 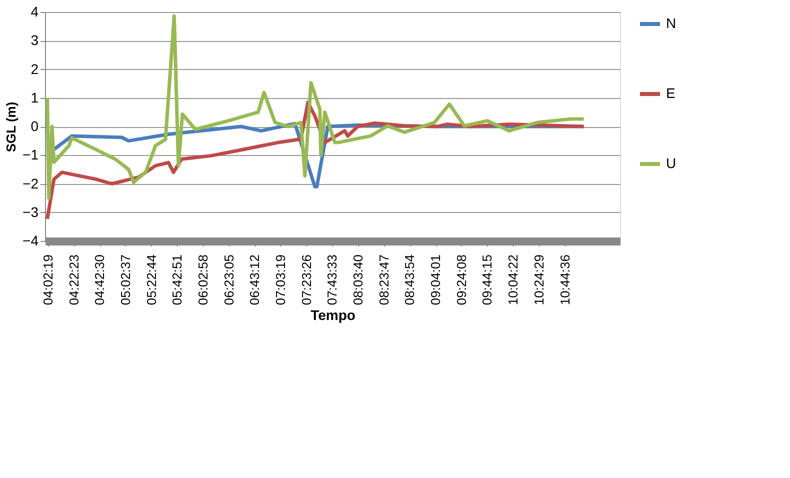 I want to click on x-tick-label: 08:23:47, so click(x=384, y=280).